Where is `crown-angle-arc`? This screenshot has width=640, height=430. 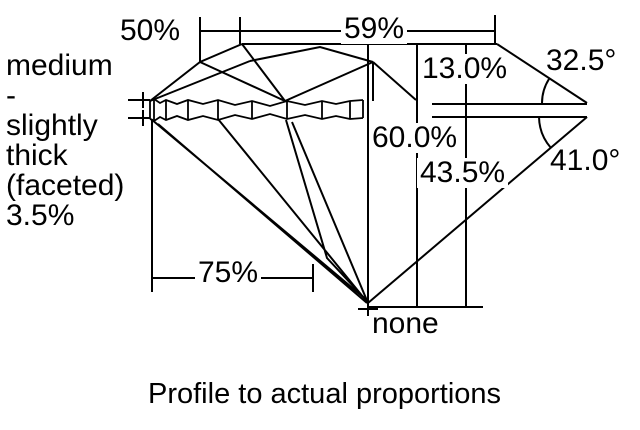
crown-angle-arc is located at coordinates (545, 91).